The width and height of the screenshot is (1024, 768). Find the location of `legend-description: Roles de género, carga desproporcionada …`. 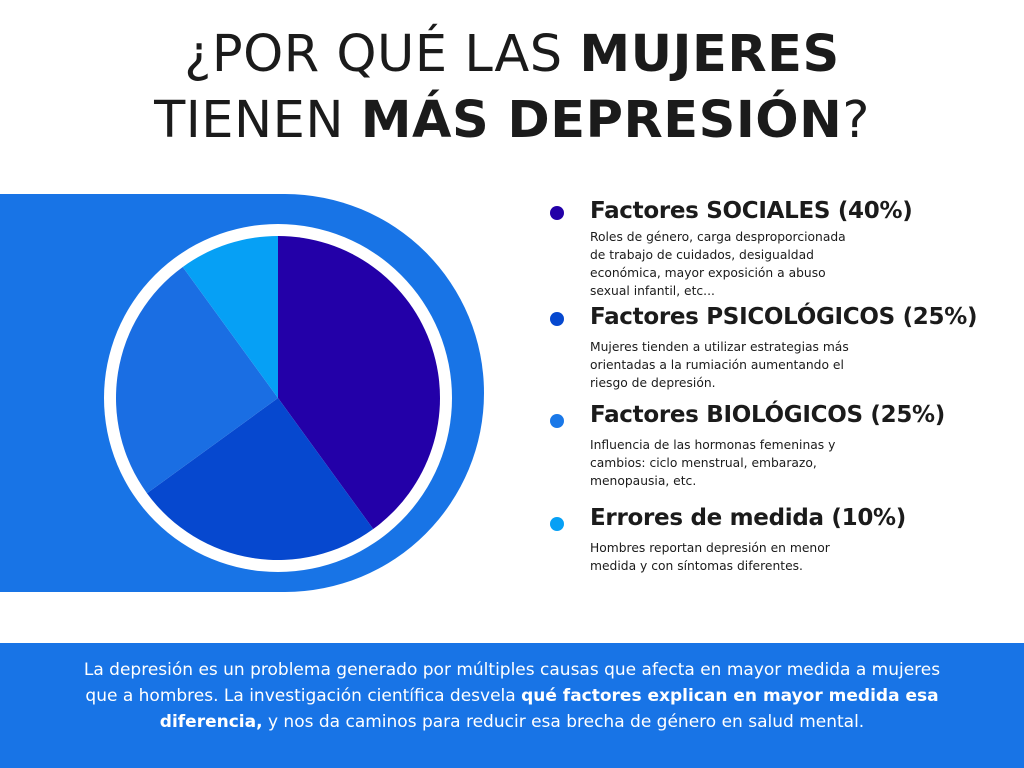

legend-description: Roles de género, carga desproporcionada … is located at coordinates (718, 264).